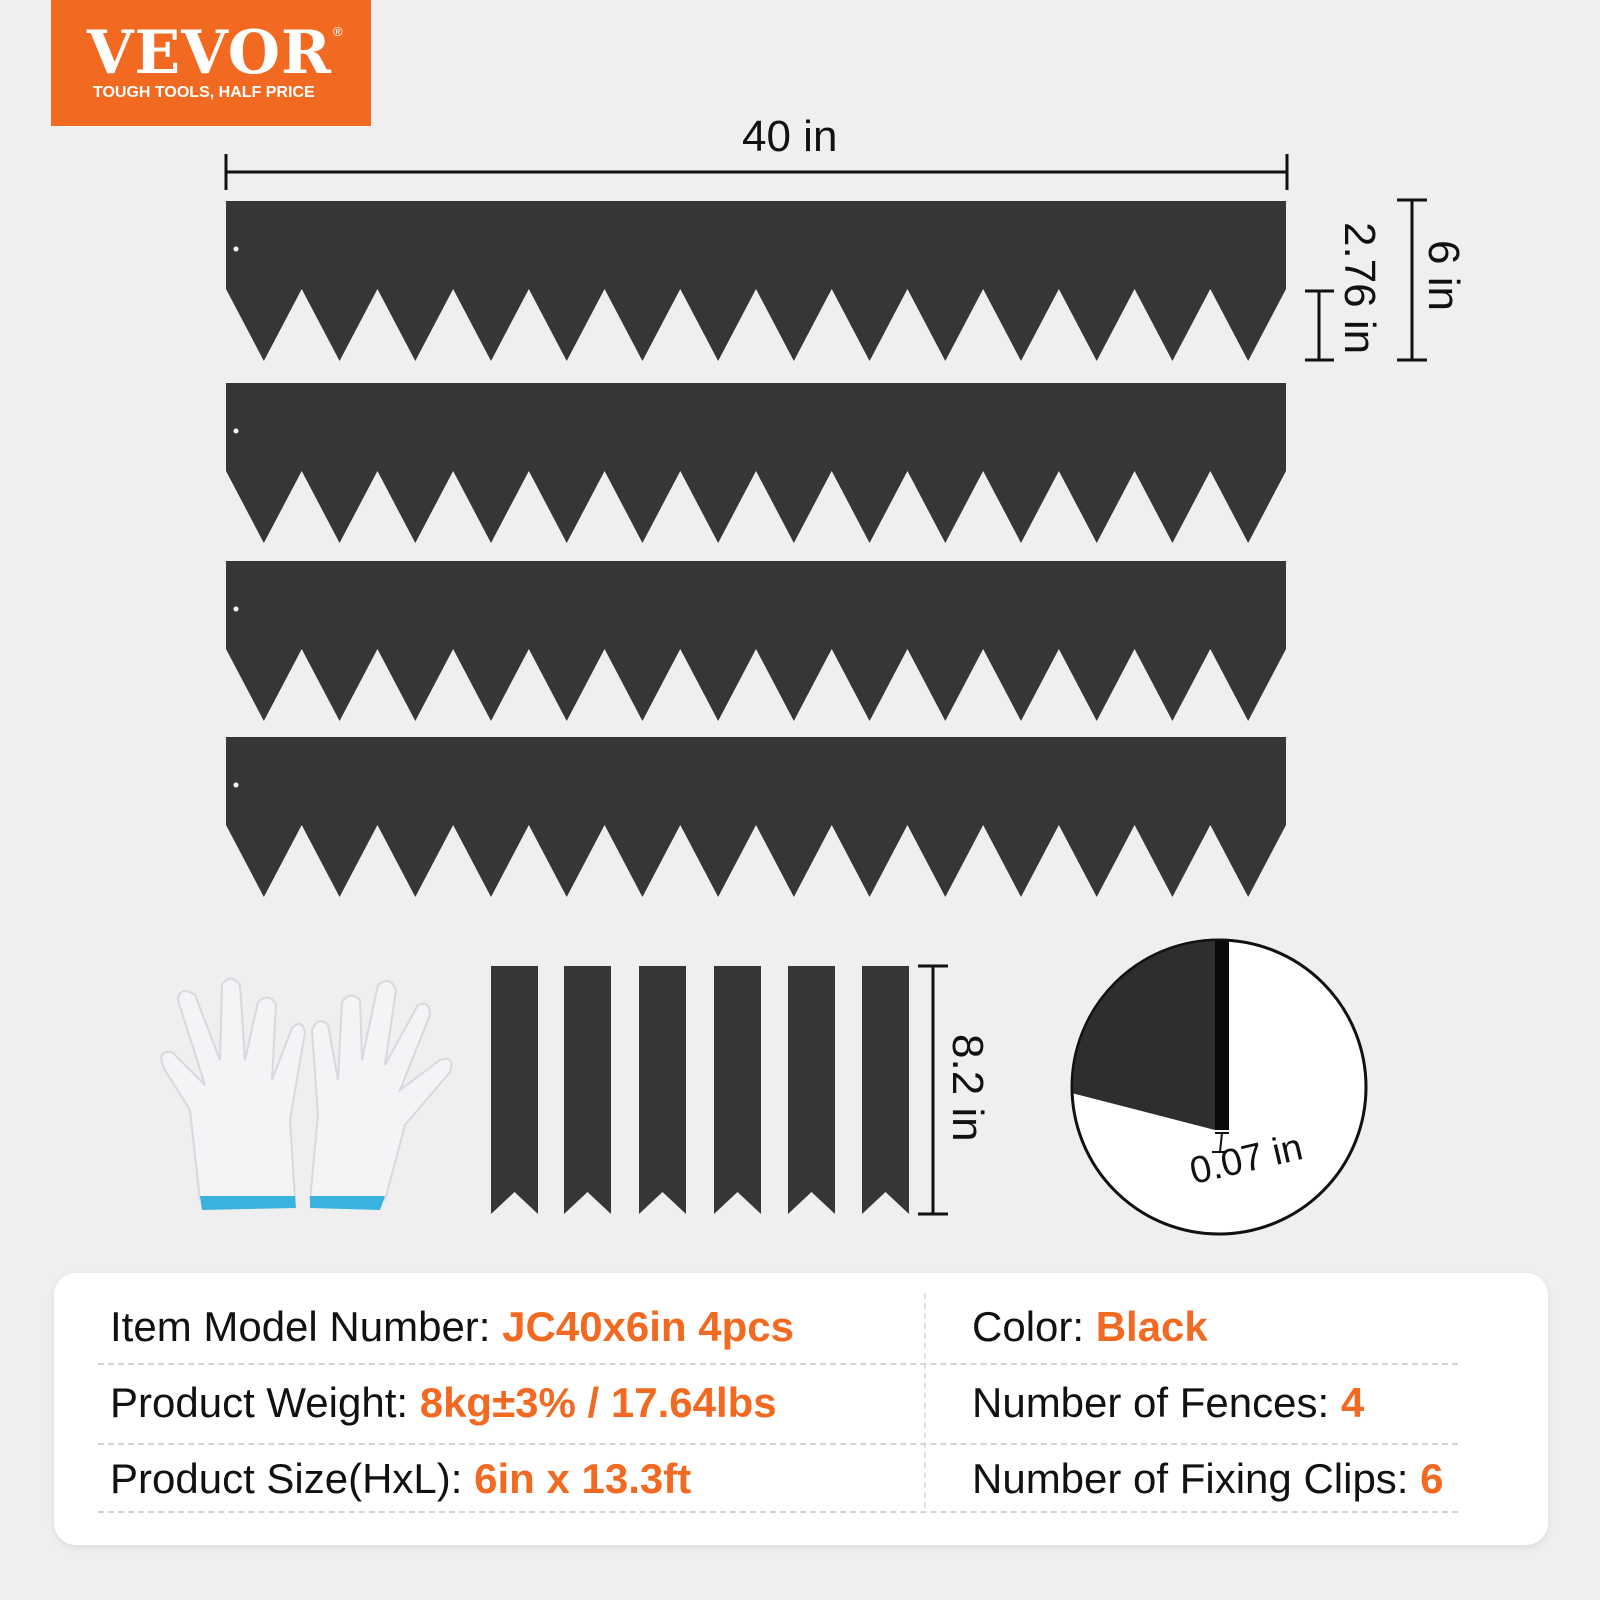  I want to click on column-divider, so click(925, 1400).